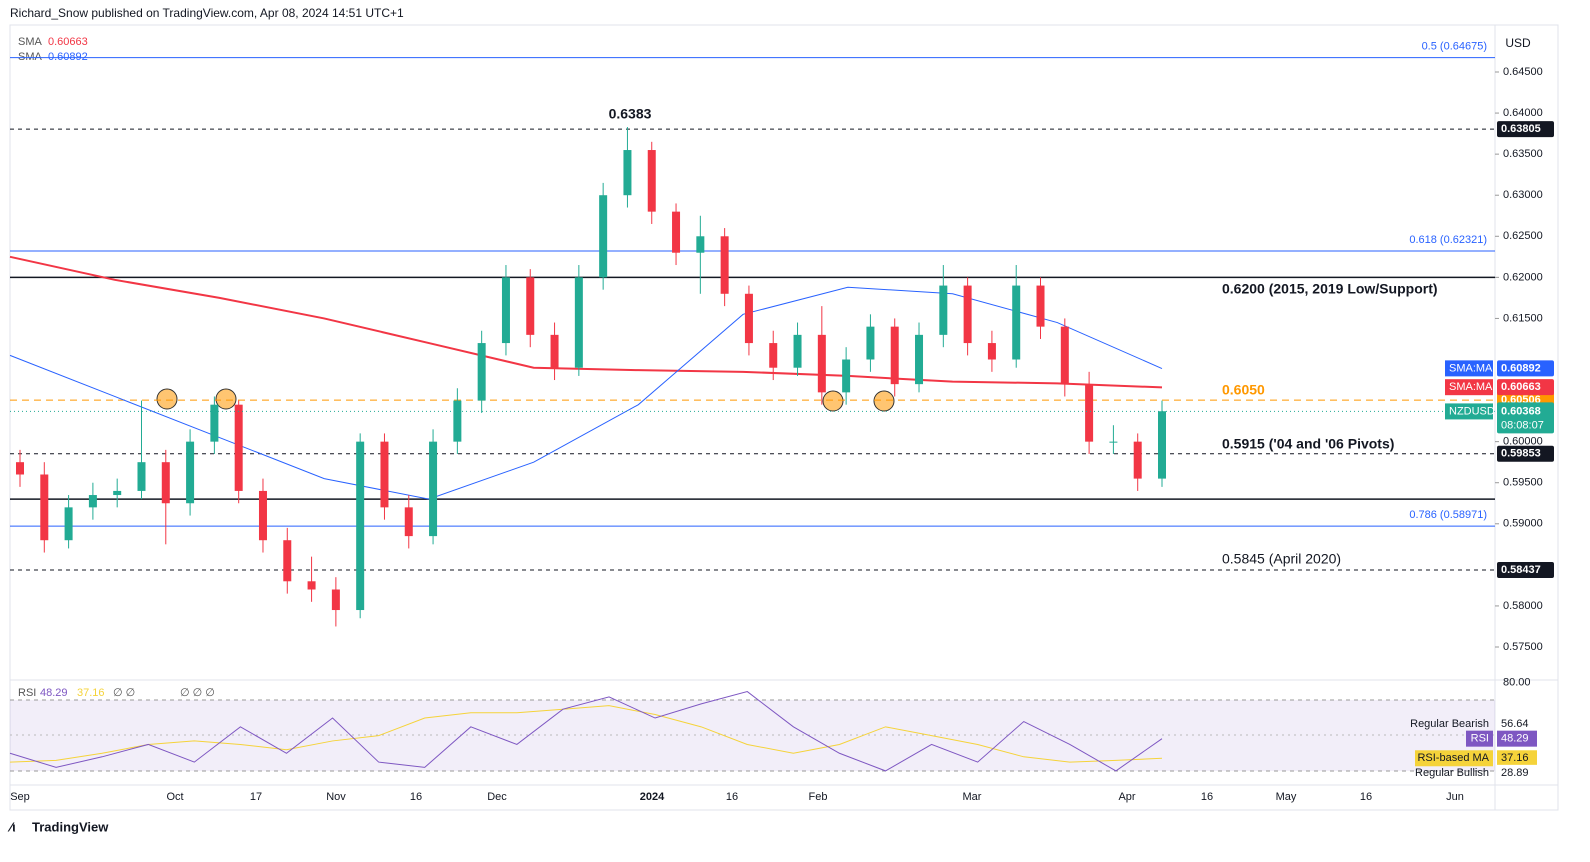  Describe the element at coordinates (336, 797) in the screenshot. I see `x-tick-label: Nov` at that location.